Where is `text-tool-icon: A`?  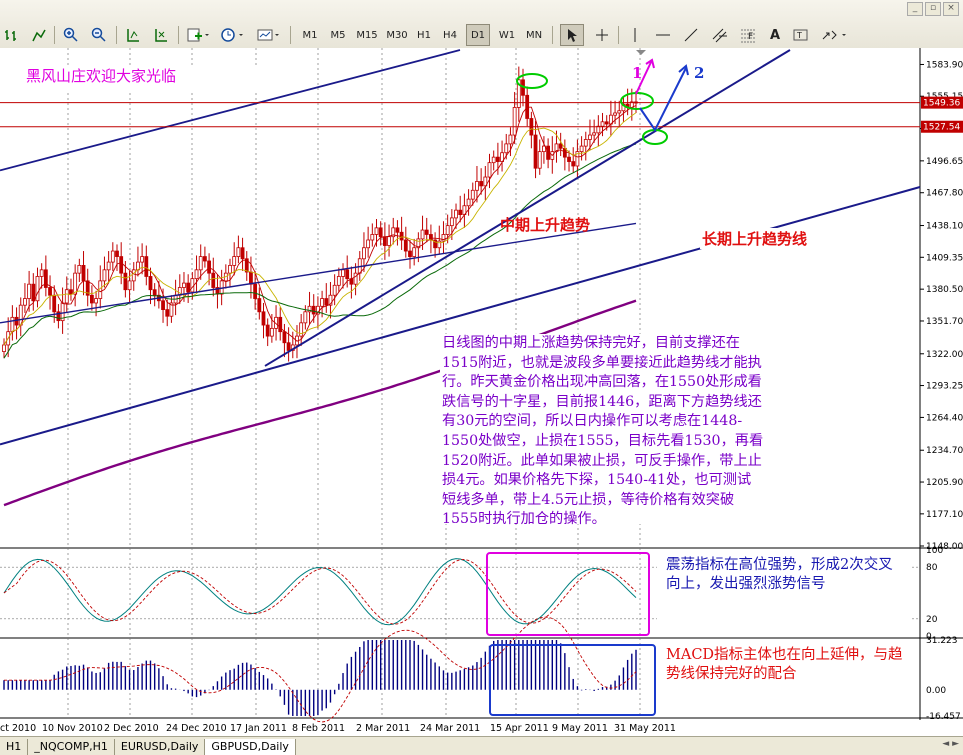
text-tool-icon: A is located at coordinates (775, 35).